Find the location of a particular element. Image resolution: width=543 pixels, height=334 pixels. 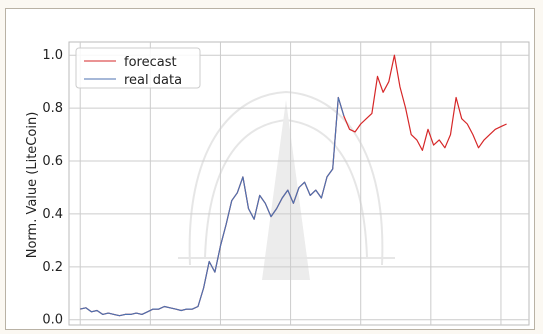

y-tick-label: 0.8 is located at coordinates (52, 108).